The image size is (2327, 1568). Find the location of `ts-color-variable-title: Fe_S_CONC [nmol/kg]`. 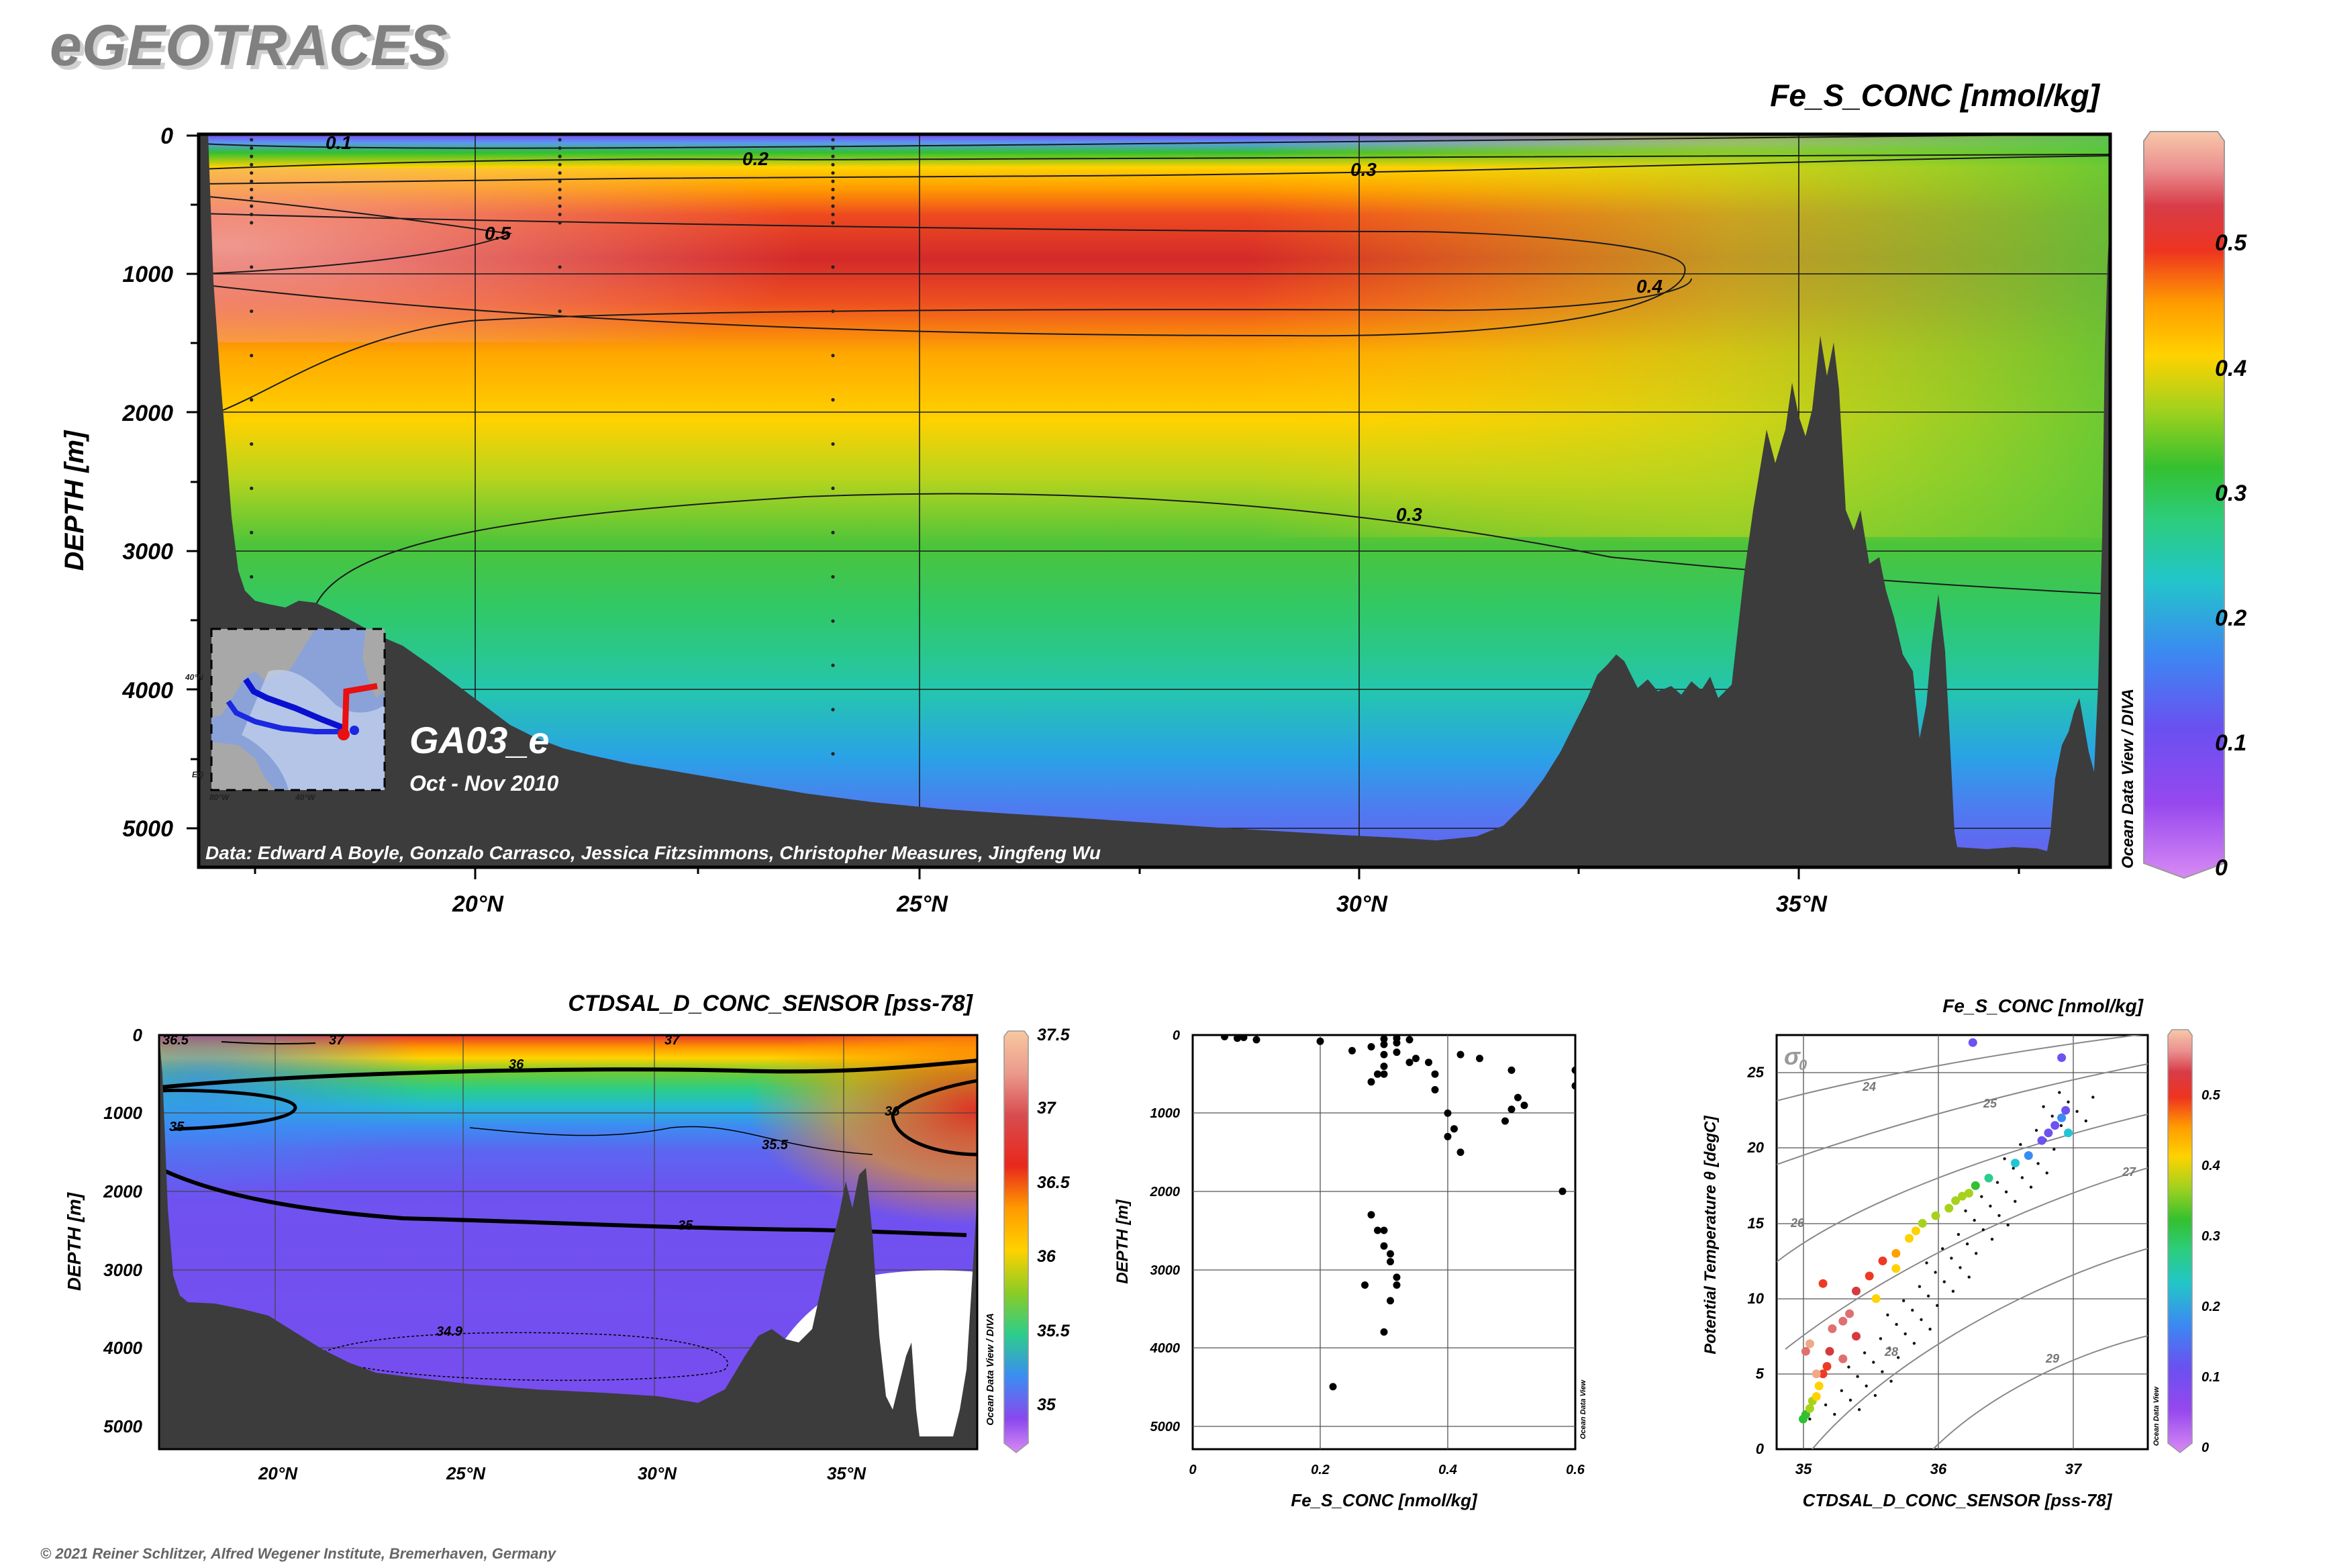

ts-color-variable-title: Fe_S_CONC [nmol/kg] is located at coordinates (2043, 1006).